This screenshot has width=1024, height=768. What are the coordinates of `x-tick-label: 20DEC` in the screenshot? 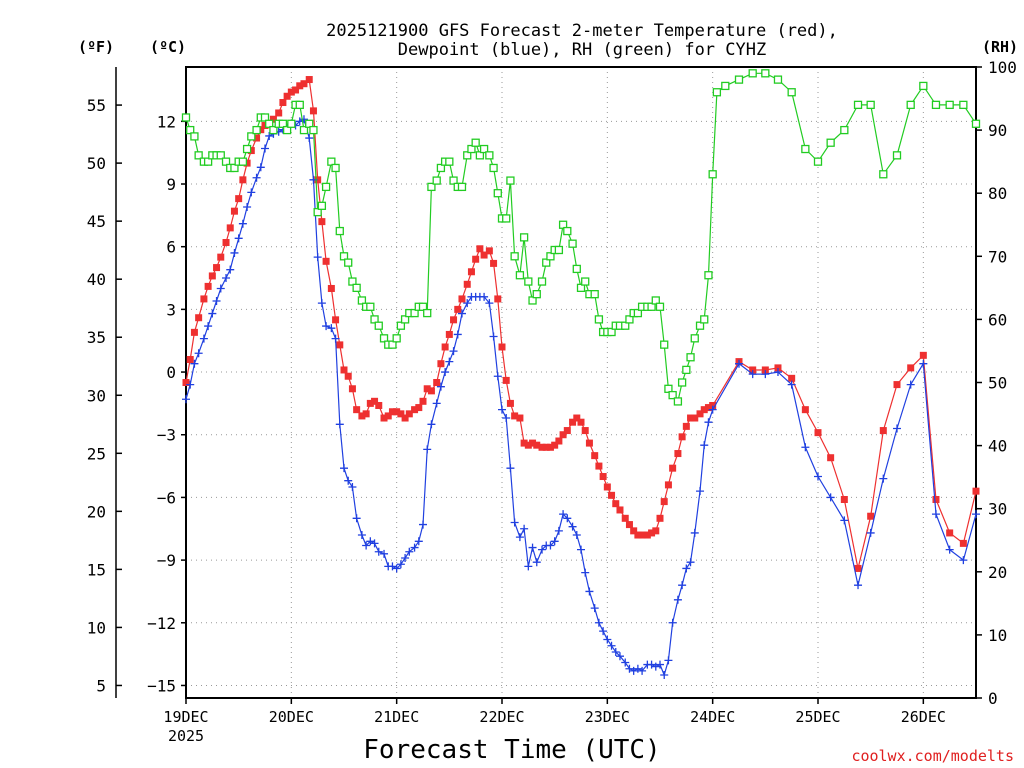 It's located at (291, 717).